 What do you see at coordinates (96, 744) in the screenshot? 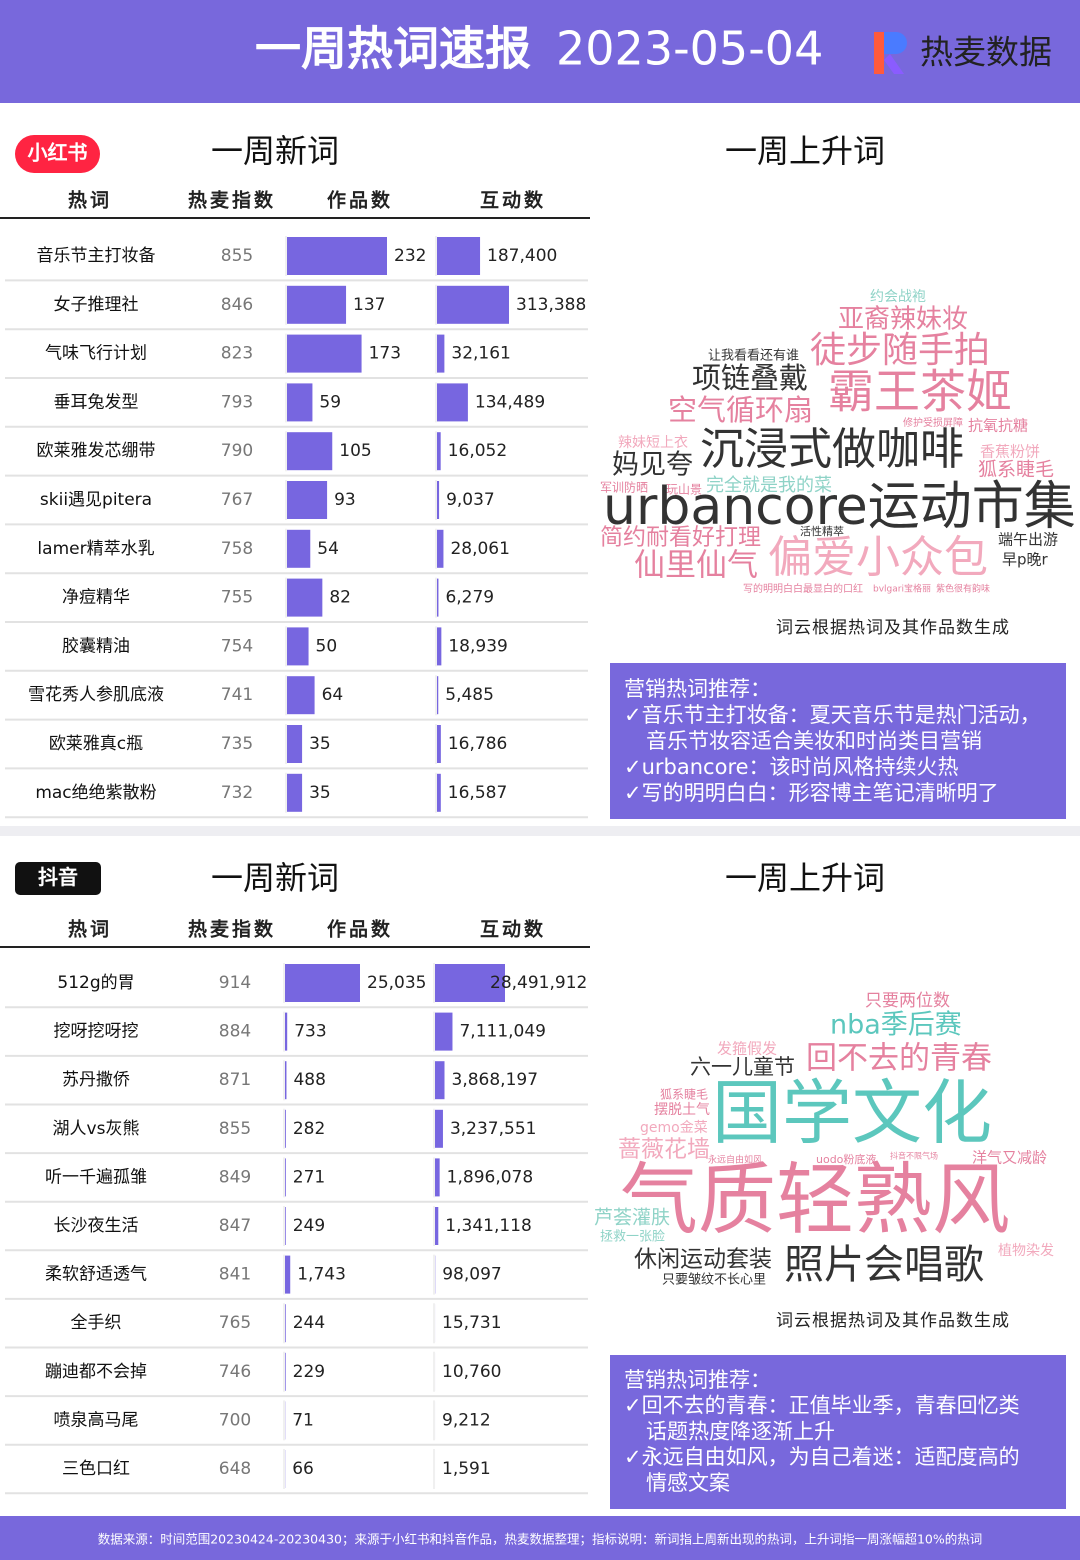
I see `hot-word: 欧莱雅真c瓶` at bounding box center [96, 744].